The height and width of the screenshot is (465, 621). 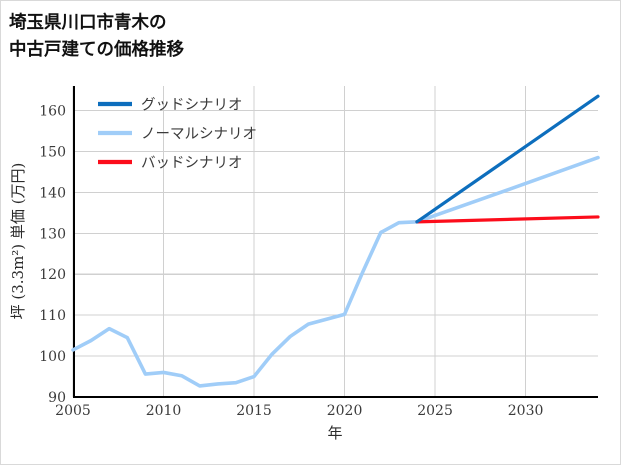 What do you see at coordinates (52, 234) in the screenshot?
I see `y-tick-label: 130` at bounding box center [52, 234].